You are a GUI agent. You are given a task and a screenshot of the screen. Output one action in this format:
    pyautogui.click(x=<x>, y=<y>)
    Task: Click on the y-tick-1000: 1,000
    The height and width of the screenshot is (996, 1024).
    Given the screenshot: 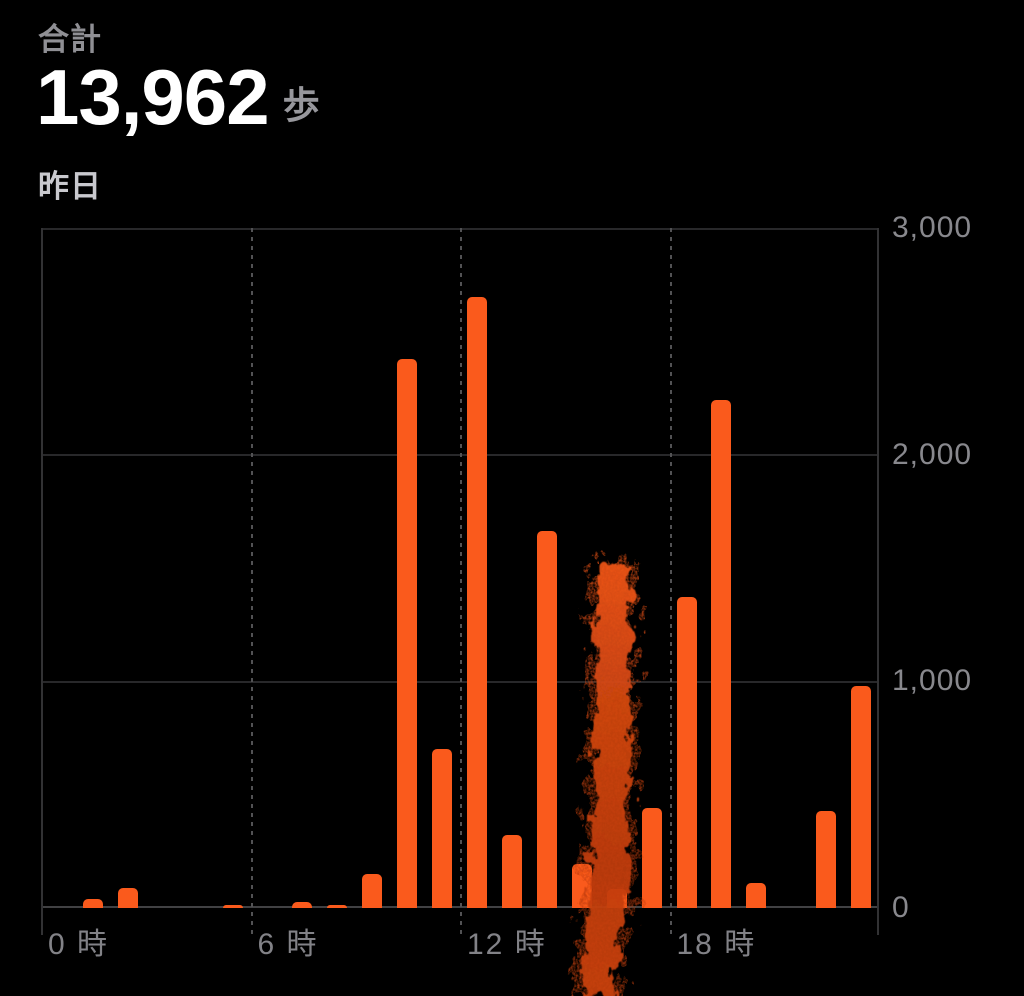 What is the action you would take?
    pyautogui.click(x=932, y=681)
    